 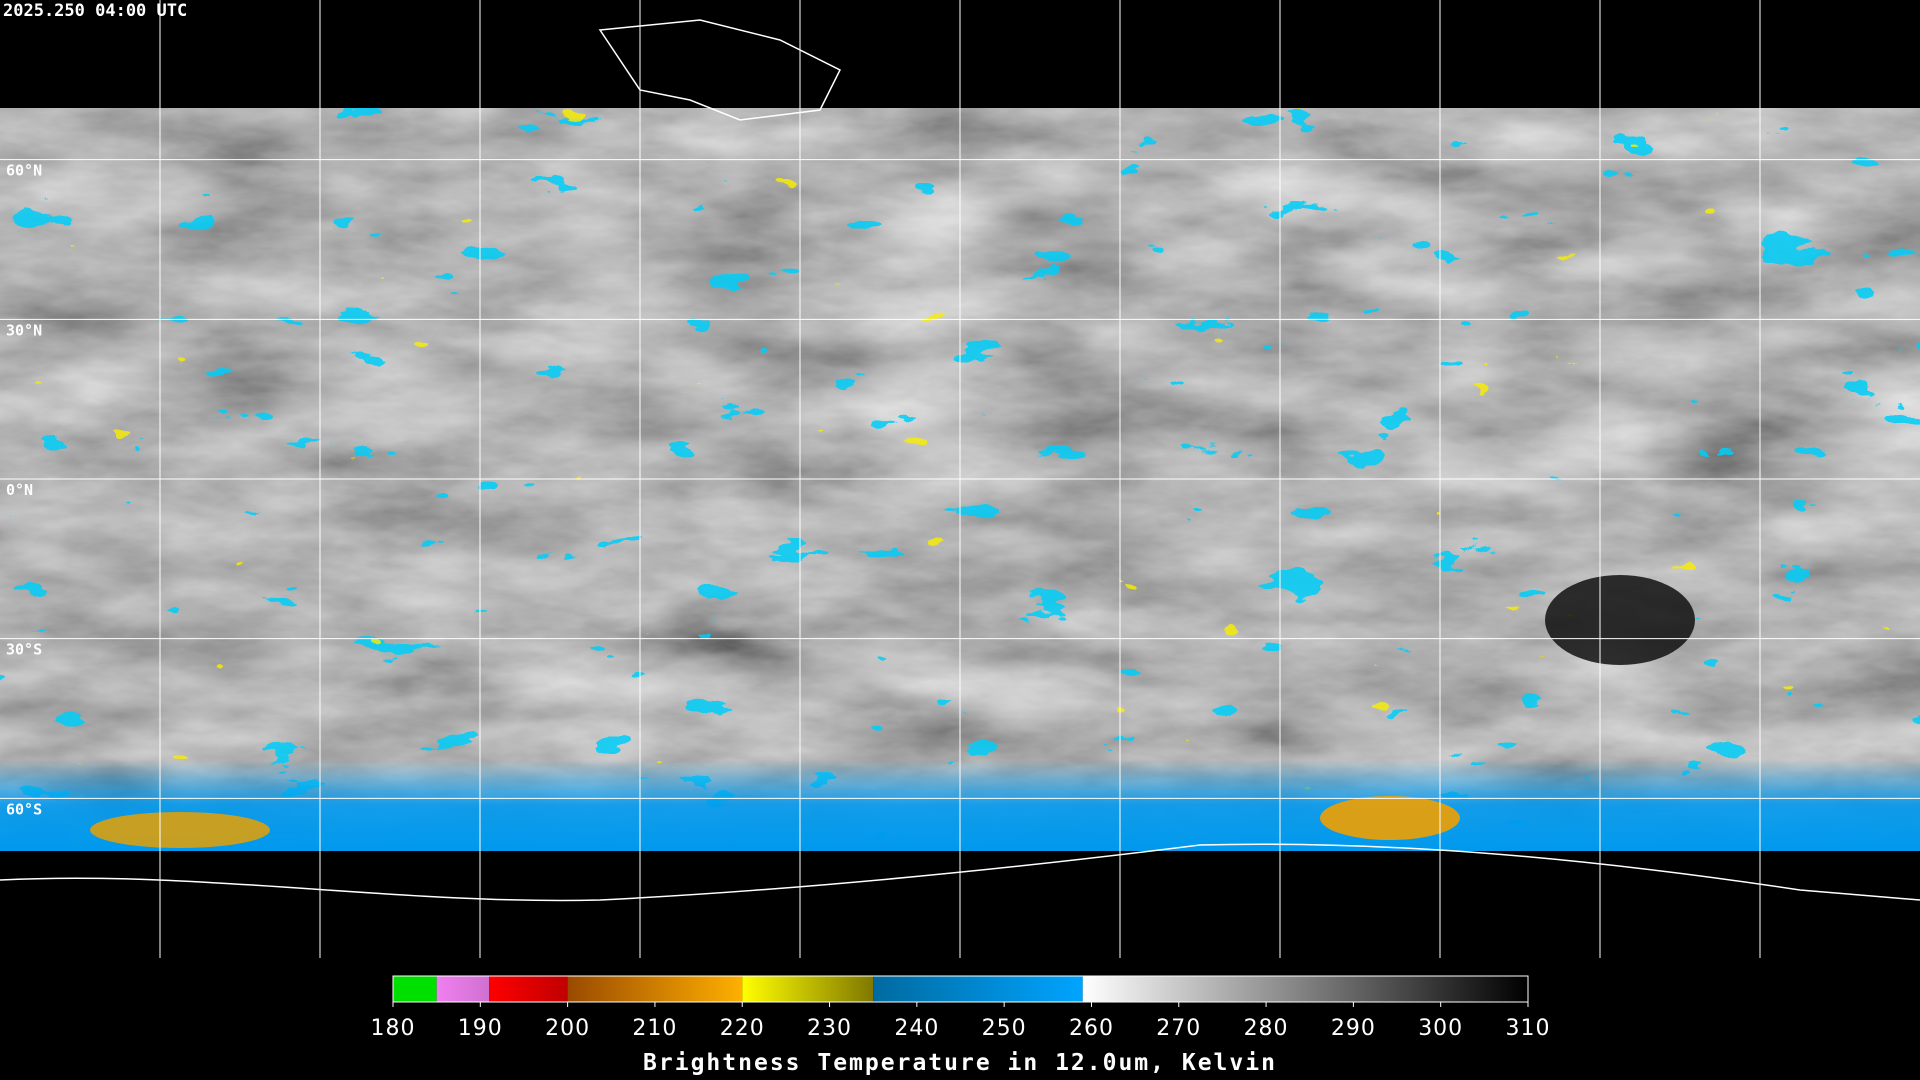 What do you see at coordinates (1178, 1028) in the screenshot?
I see `tick-label: 270` at bounding box center [1178, 1028].